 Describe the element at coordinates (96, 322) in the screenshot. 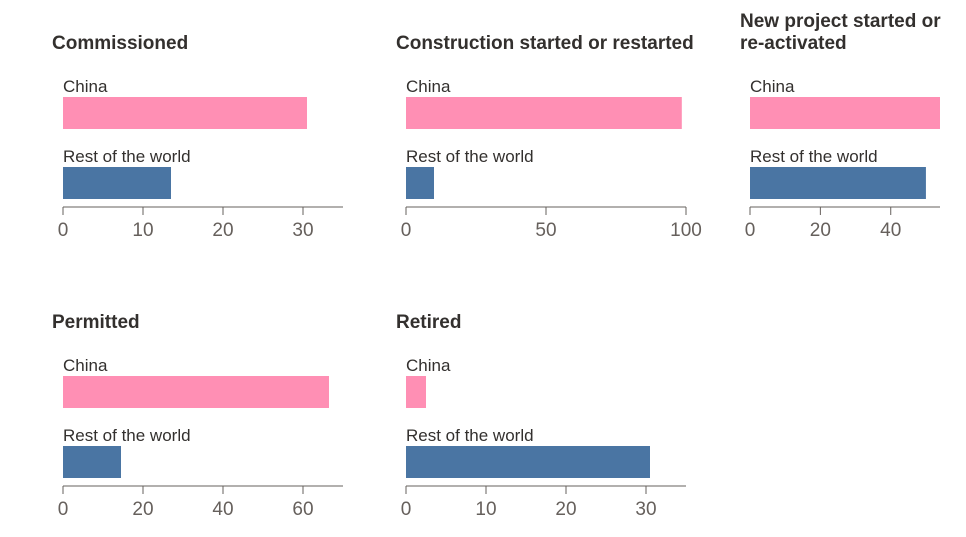

I see `panel-title: Permitted` at that location.